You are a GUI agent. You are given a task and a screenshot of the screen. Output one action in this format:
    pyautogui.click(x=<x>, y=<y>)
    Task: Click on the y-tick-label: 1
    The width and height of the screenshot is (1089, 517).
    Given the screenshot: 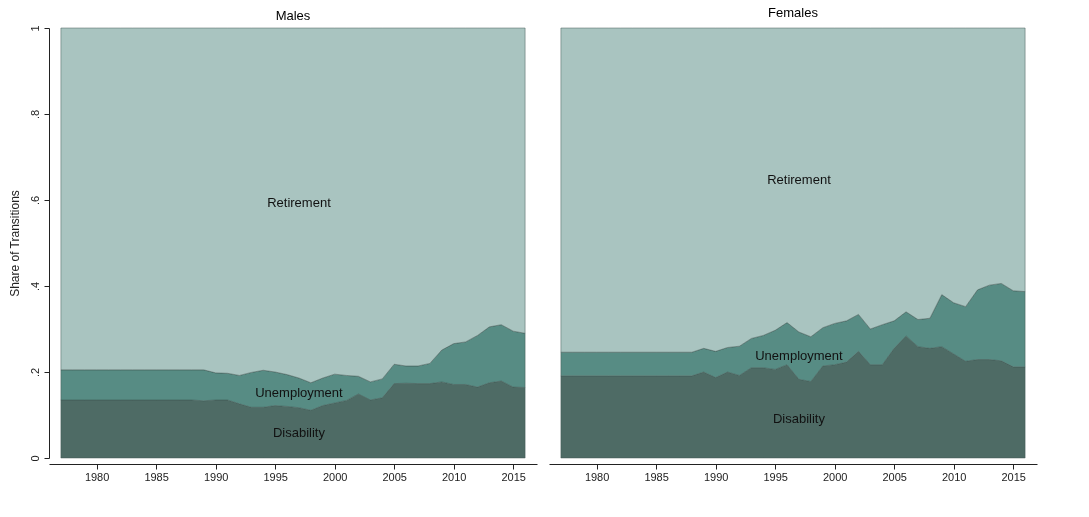 What is the action you would take?
    pyautogui.click(x=34, y=28)
    